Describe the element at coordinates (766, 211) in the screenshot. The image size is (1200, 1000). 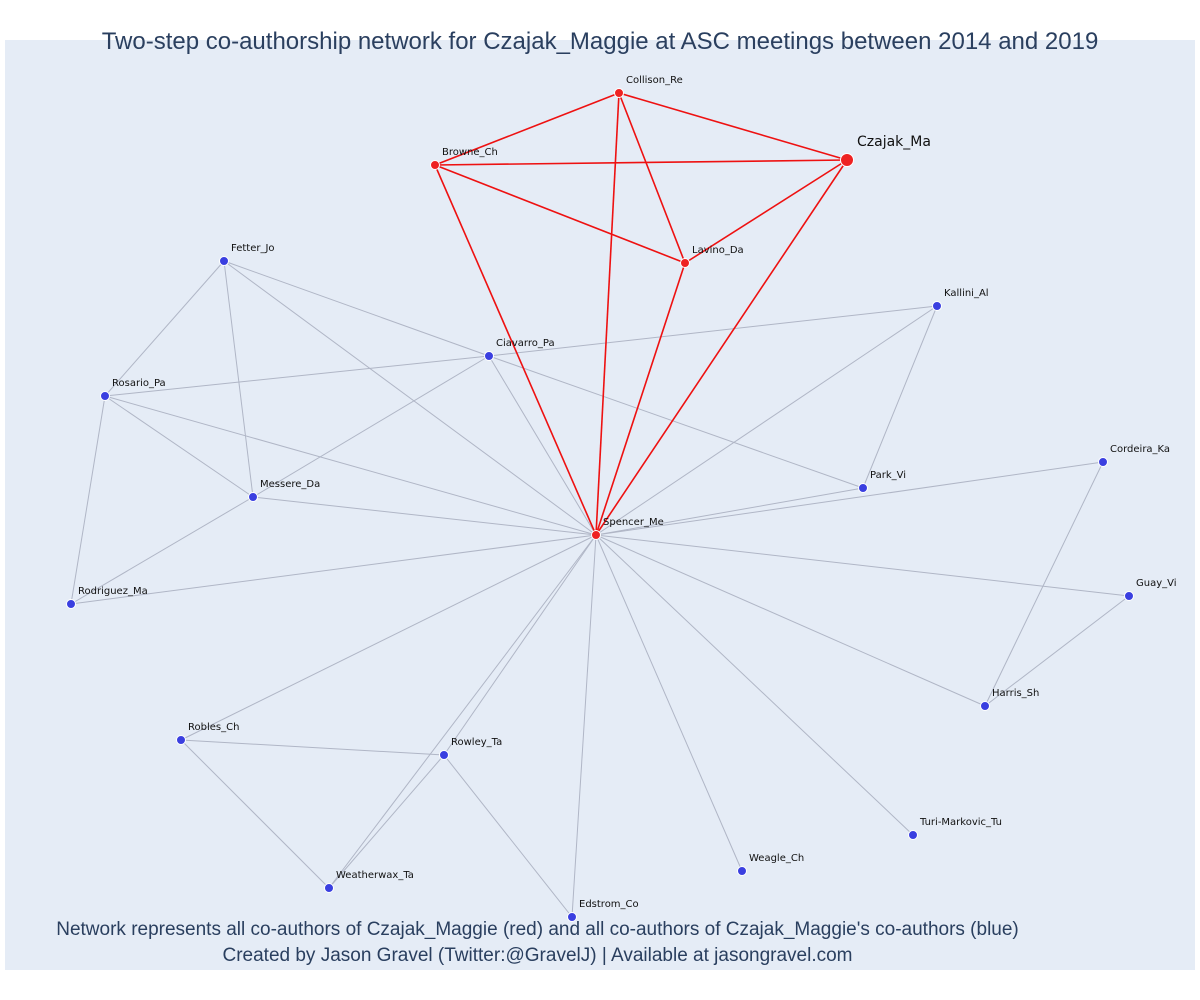
I see `edge-Czajak_Ma-Lavino_Da` at that location.